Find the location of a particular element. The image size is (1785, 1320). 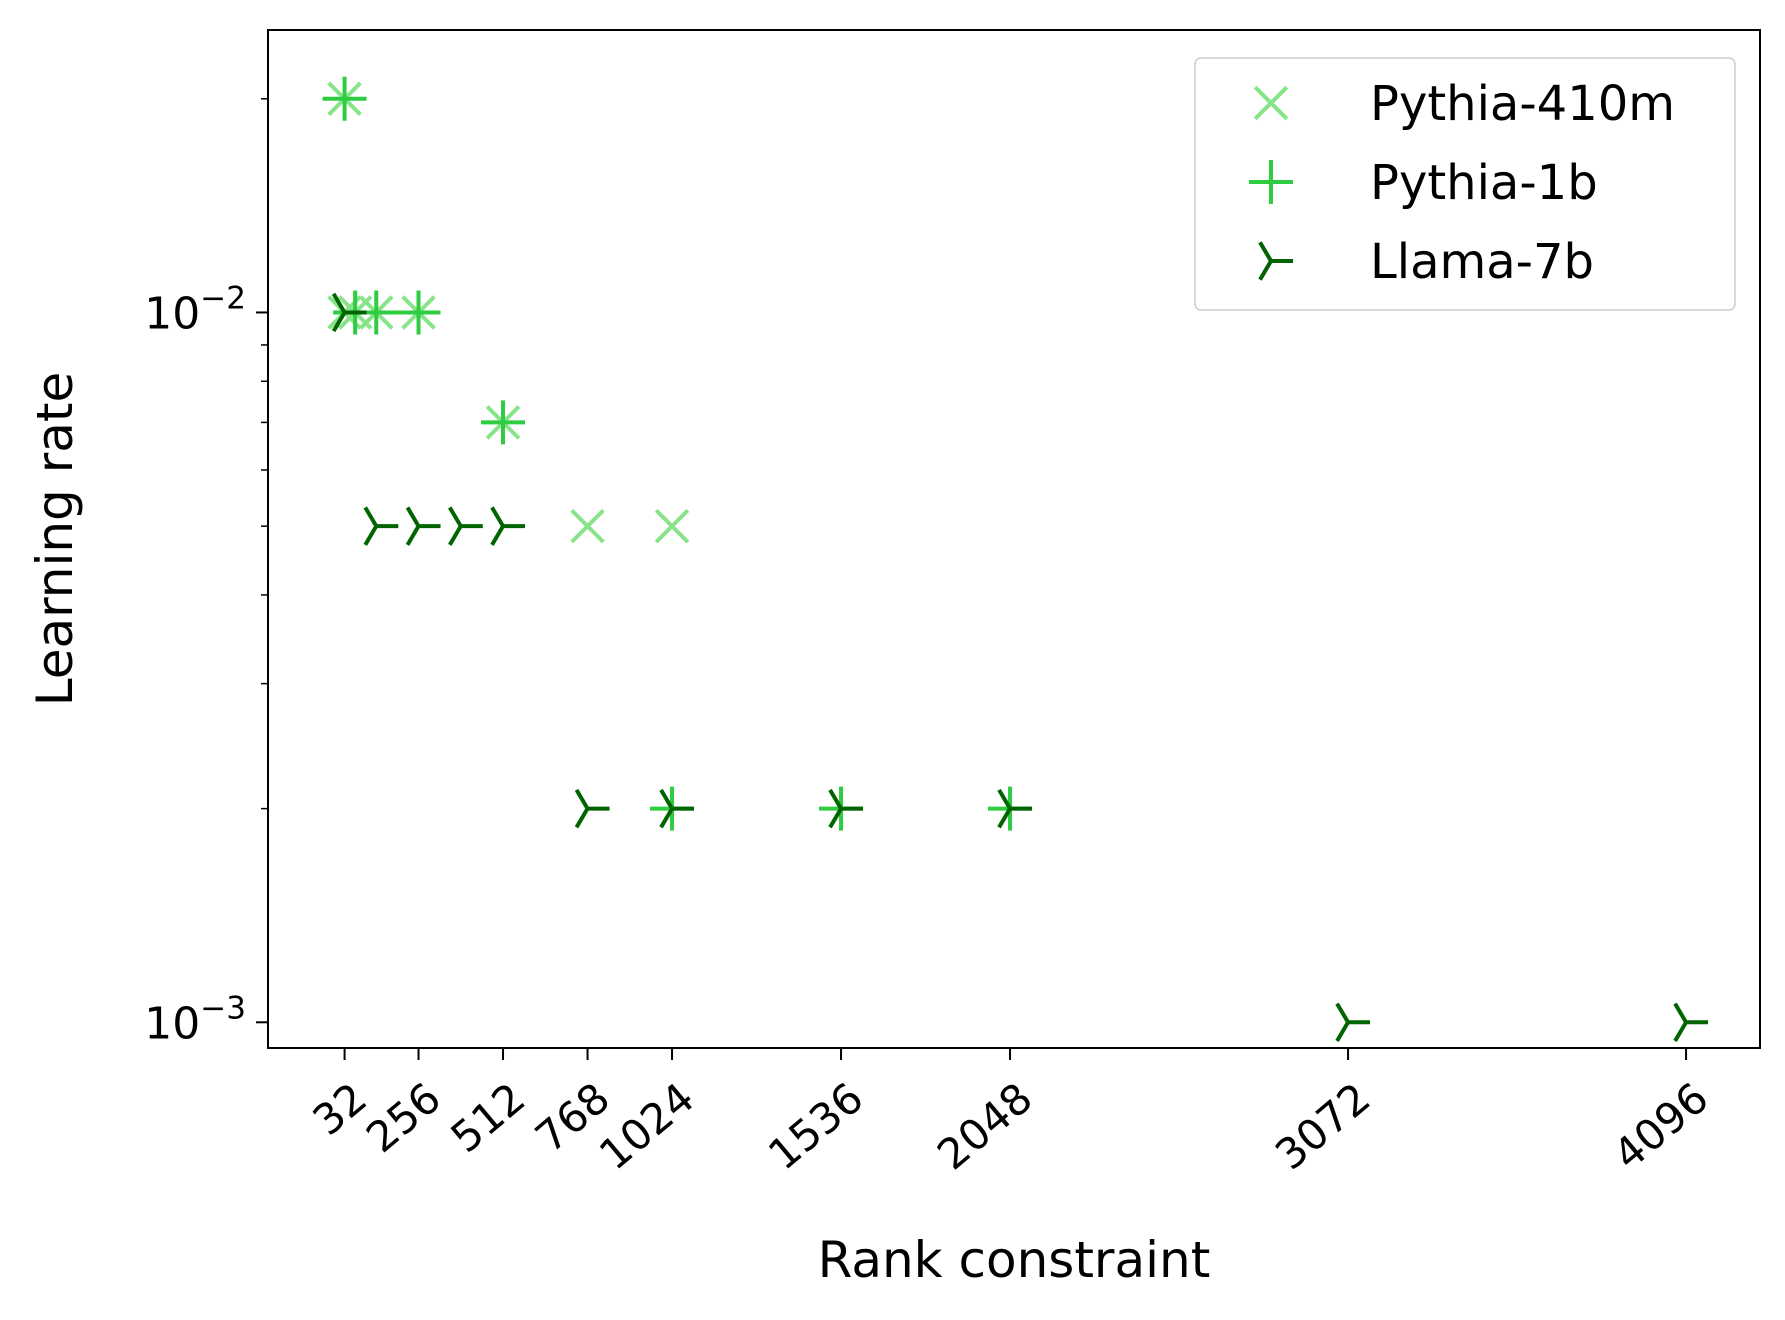

legend-marker-x is located at coordinates (1271, 103).